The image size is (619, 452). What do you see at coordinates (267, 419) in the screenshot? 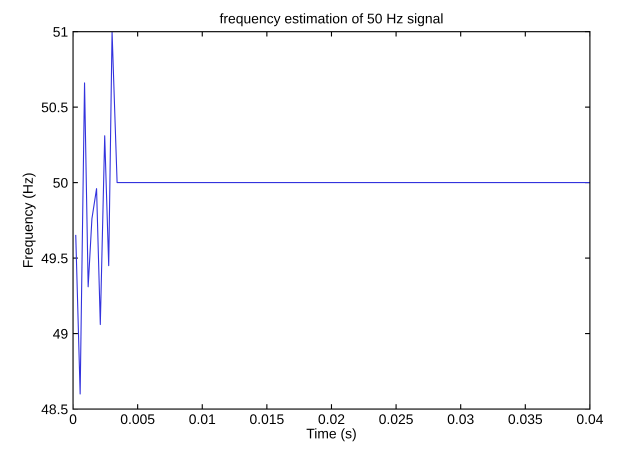
I see `x-tick-label: 0.015` at bounding box center [267, 419].